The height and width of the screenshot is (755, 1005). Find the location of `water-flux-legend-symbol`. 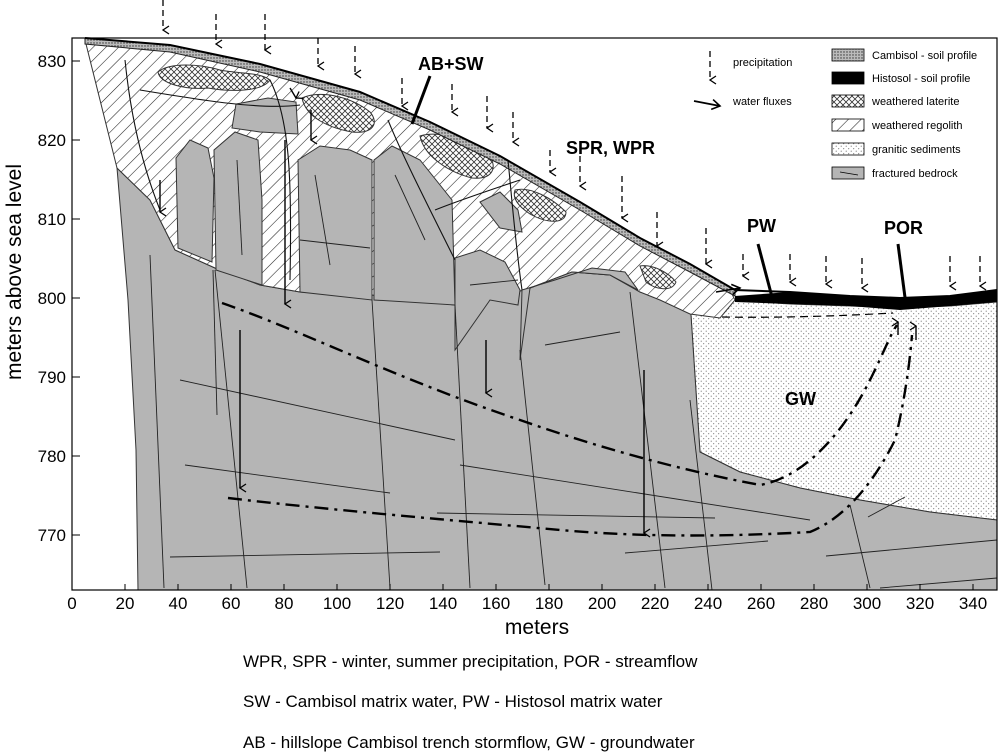

water-flux-legend-symbol is located at coordinates (707, 104).